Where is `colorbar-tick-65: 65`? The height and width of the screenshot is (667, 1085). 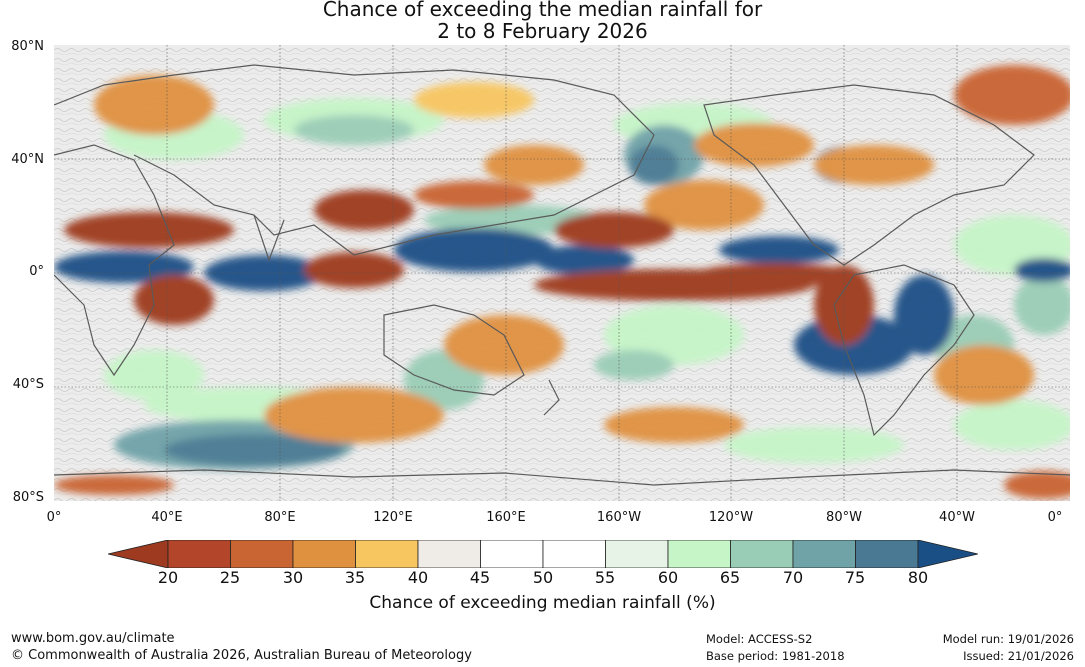 colorbar-tick-65: 65 is located at coordinates (730, 577).